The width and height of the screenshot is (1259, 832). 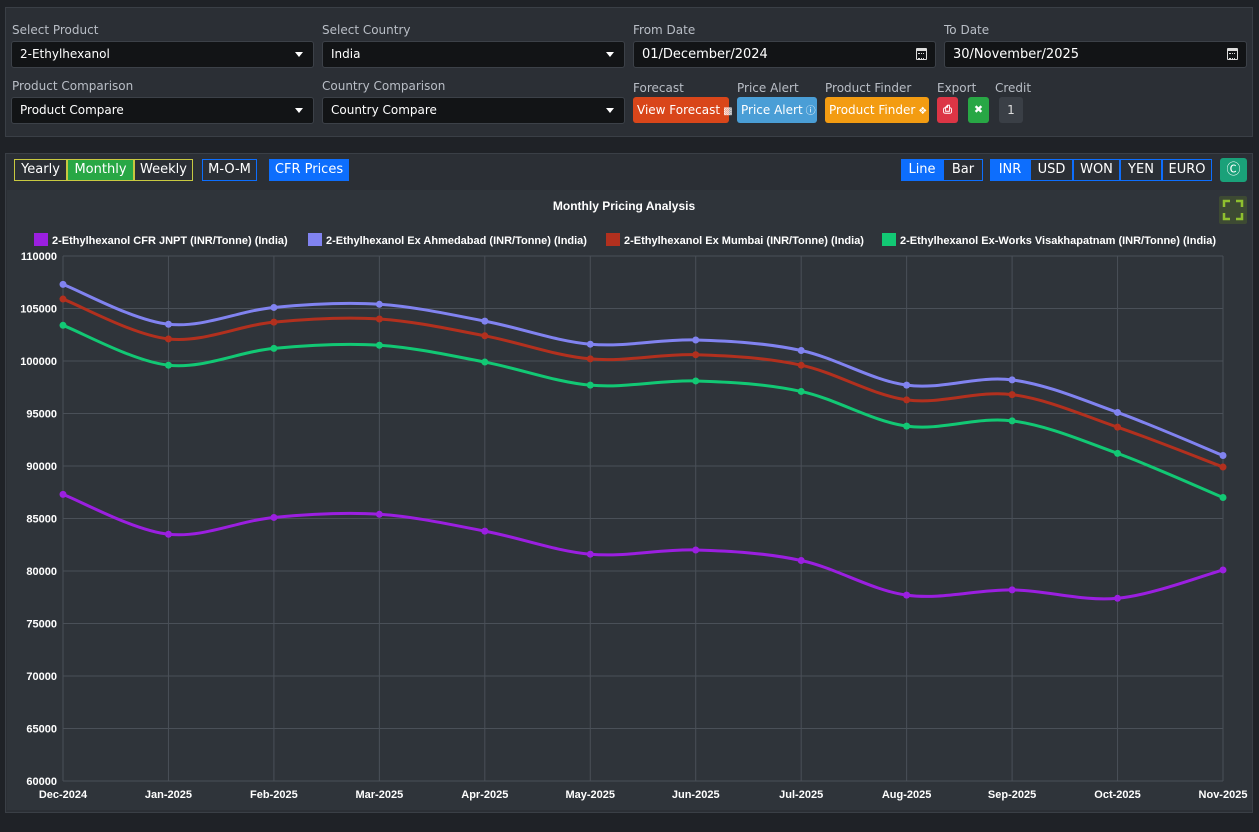 I want to click on product-finder-button: Product Finder ❖, so click(x=877, y=110).